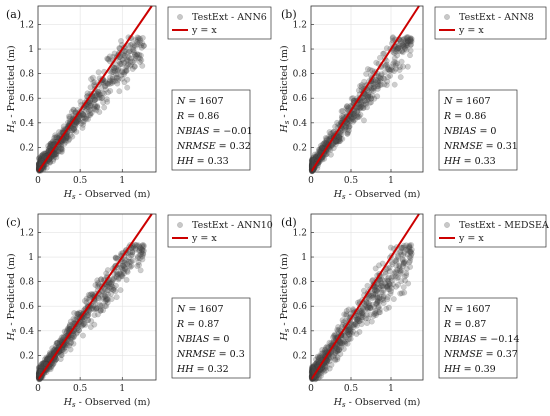 The image size is (550, 416). What do you see at coordinates (367, 89) in the screenshot?
I see `plot-frame` at bounding box center [367, 89].